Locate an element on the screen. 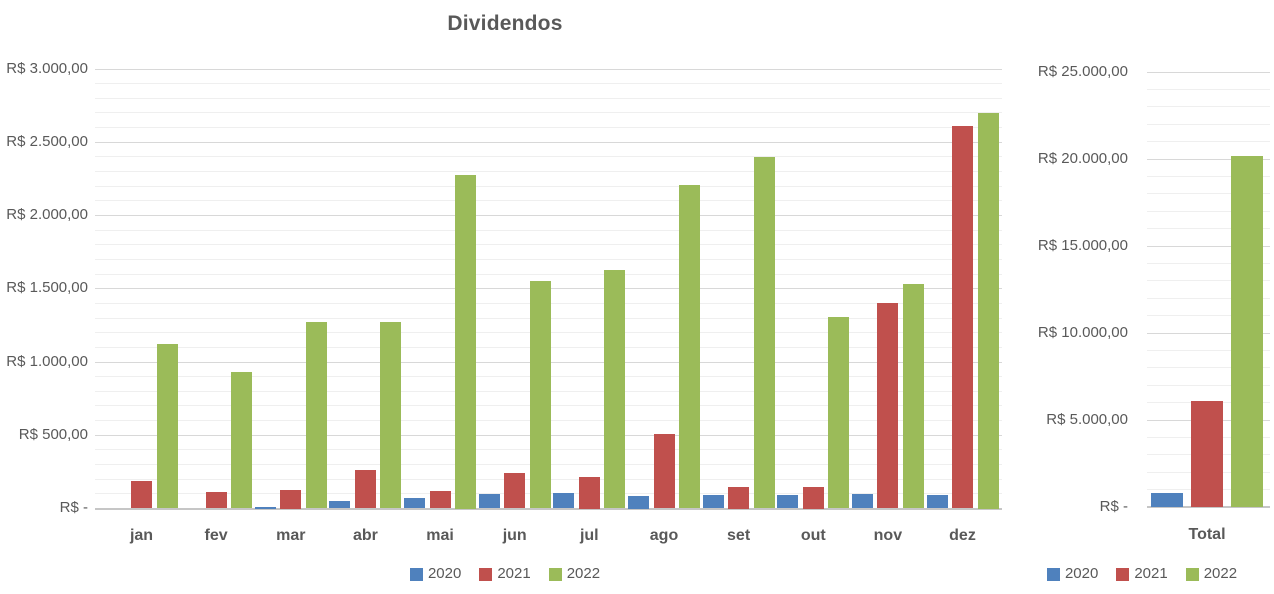  bar-2022-abr is located at coordinates (391, 415).